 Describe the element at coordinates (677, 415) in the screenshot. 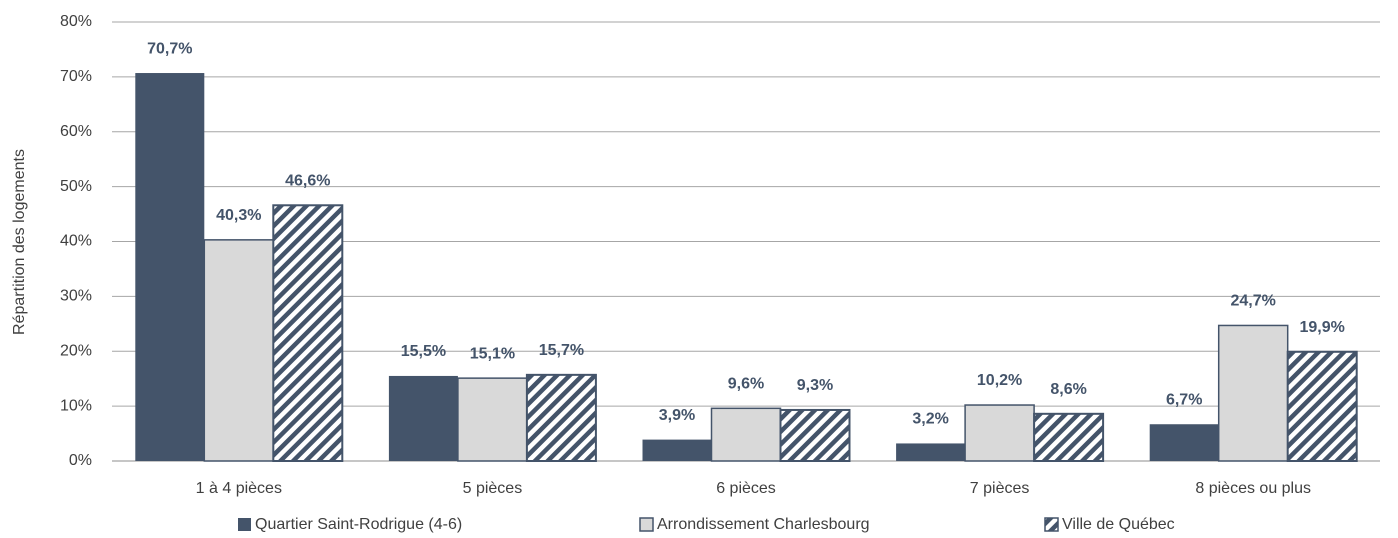

I see `value-label: 3,9%` at that location.